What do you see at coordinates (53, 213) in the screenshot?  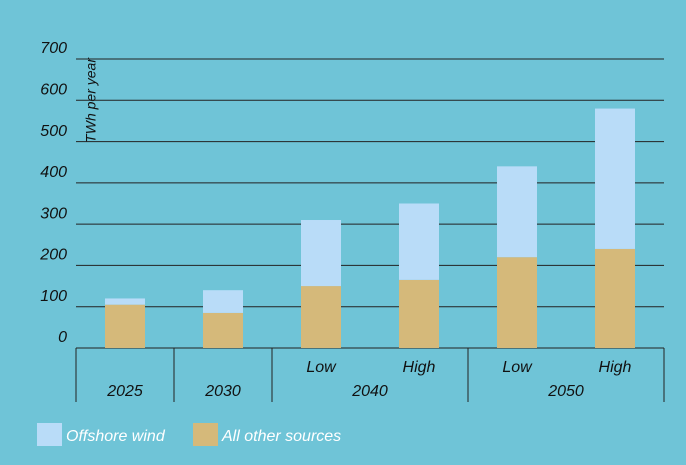 I see `y-tick-label: 300` at bounding box center [53, 213].